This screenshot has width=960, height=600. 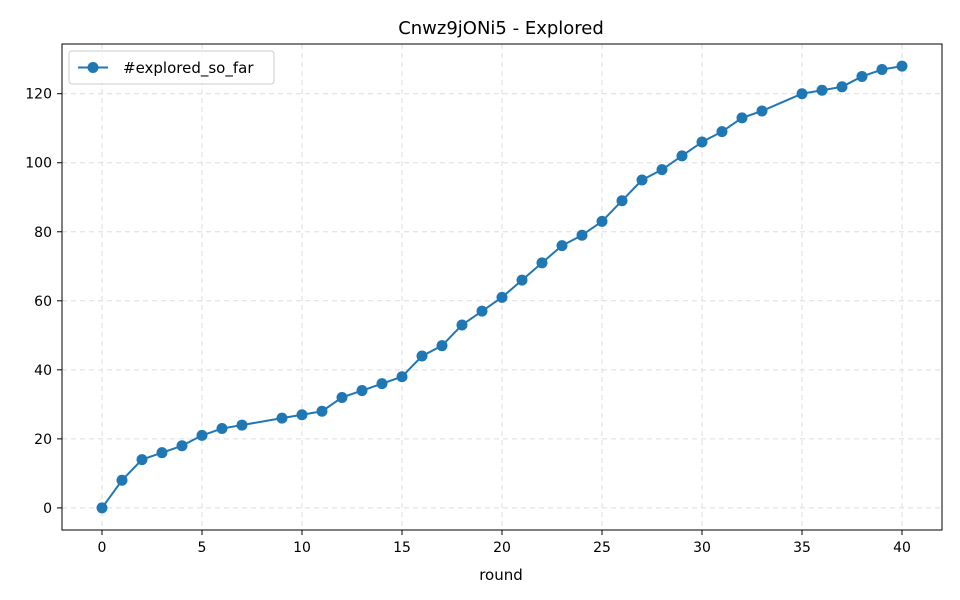 What do you see at coordinates (501, 575) in the screenshot?
I see `x-axis-label: round` at bounding box center [501, 575].